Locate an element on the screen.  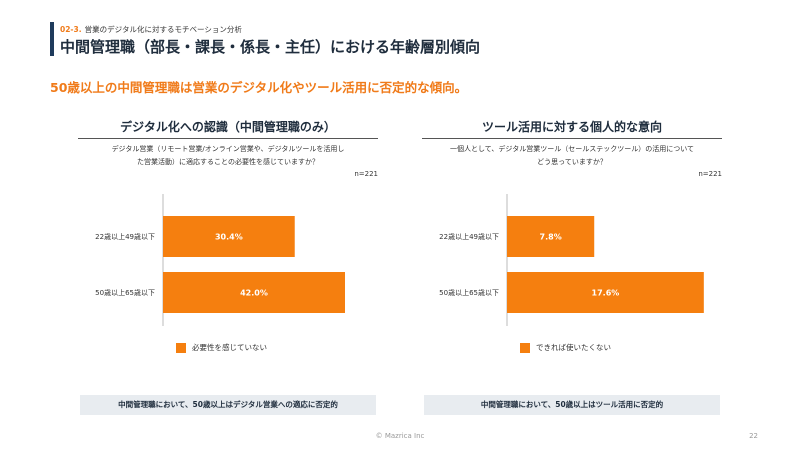
bar-value-label: 7.8% is located at coordinates (551, 237).